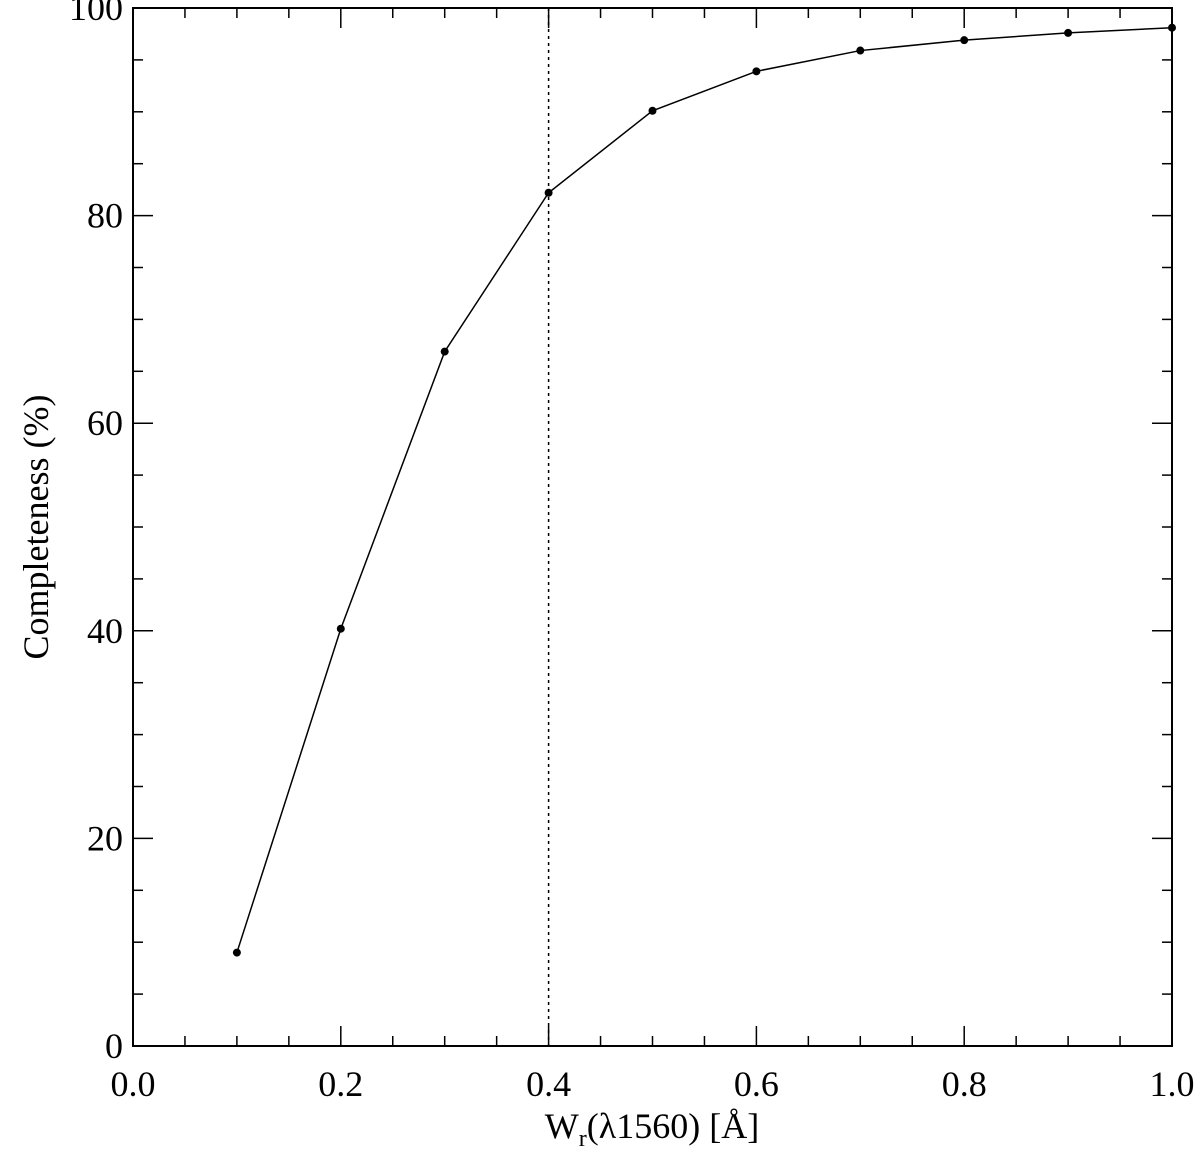 The image size is (1200, 1152). I want to click on x-axis-label-sub: r, so click(583, 1139).